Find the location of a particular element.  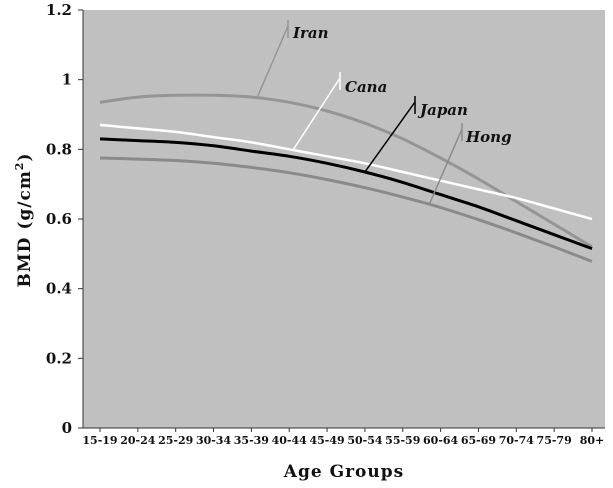

series-label-japan: Japan is located at coordinates (442, 110).